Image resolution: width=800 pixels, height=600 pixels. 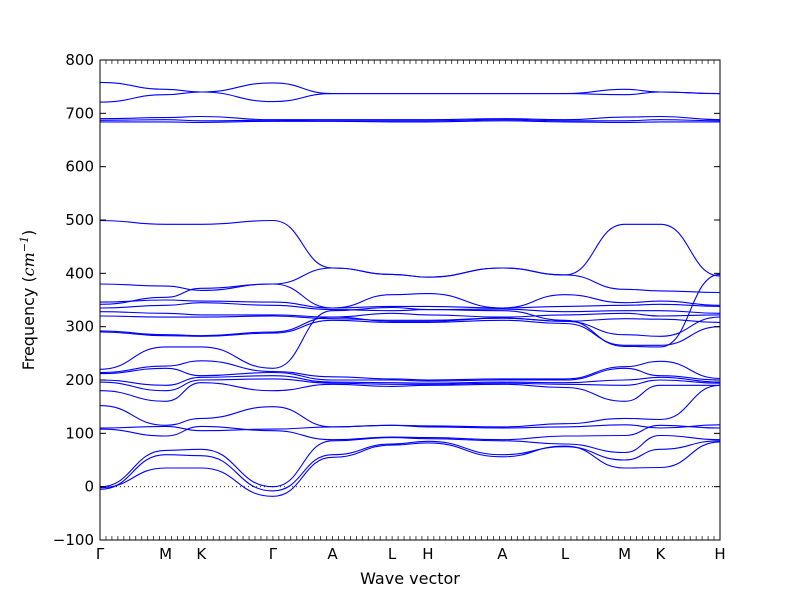 I want to click on y-axis-label-prefix: Frequency (, so click(x=28, y=323).